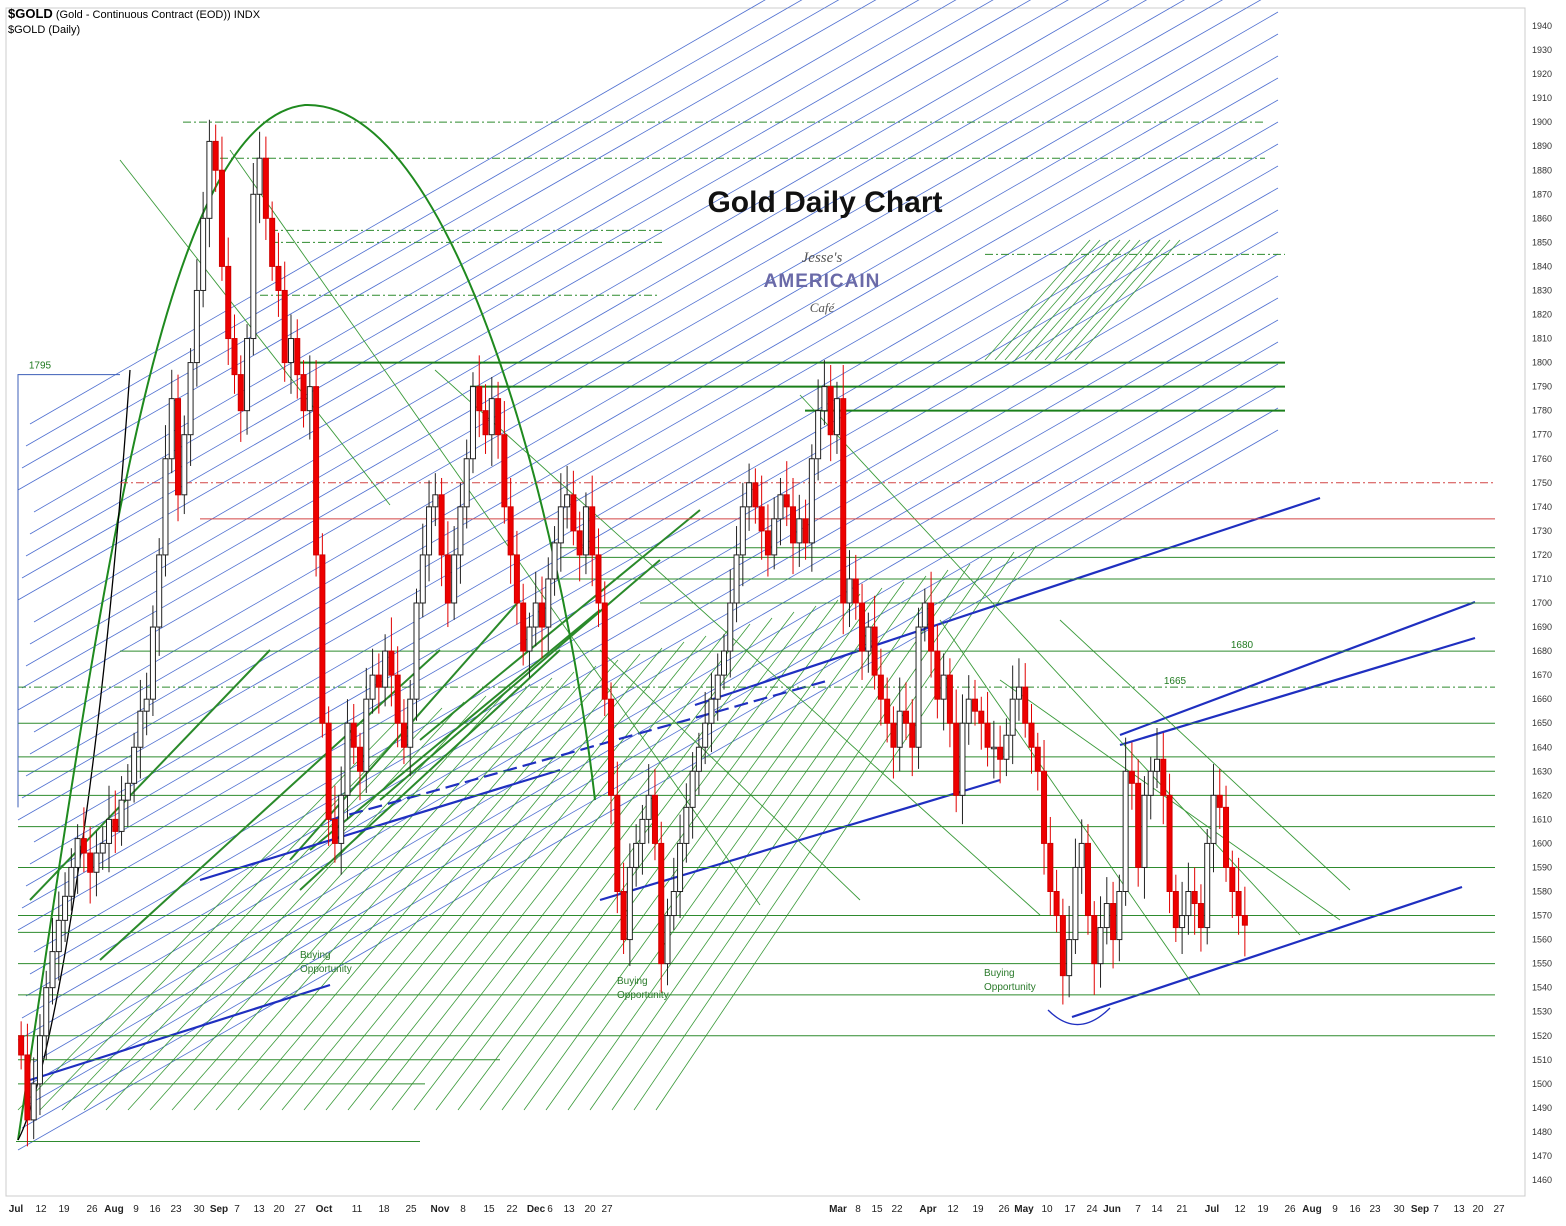  Describe the element at coordinates (1542, 435) in the screenshot. I see `y-tick-label: 1770` at that location.